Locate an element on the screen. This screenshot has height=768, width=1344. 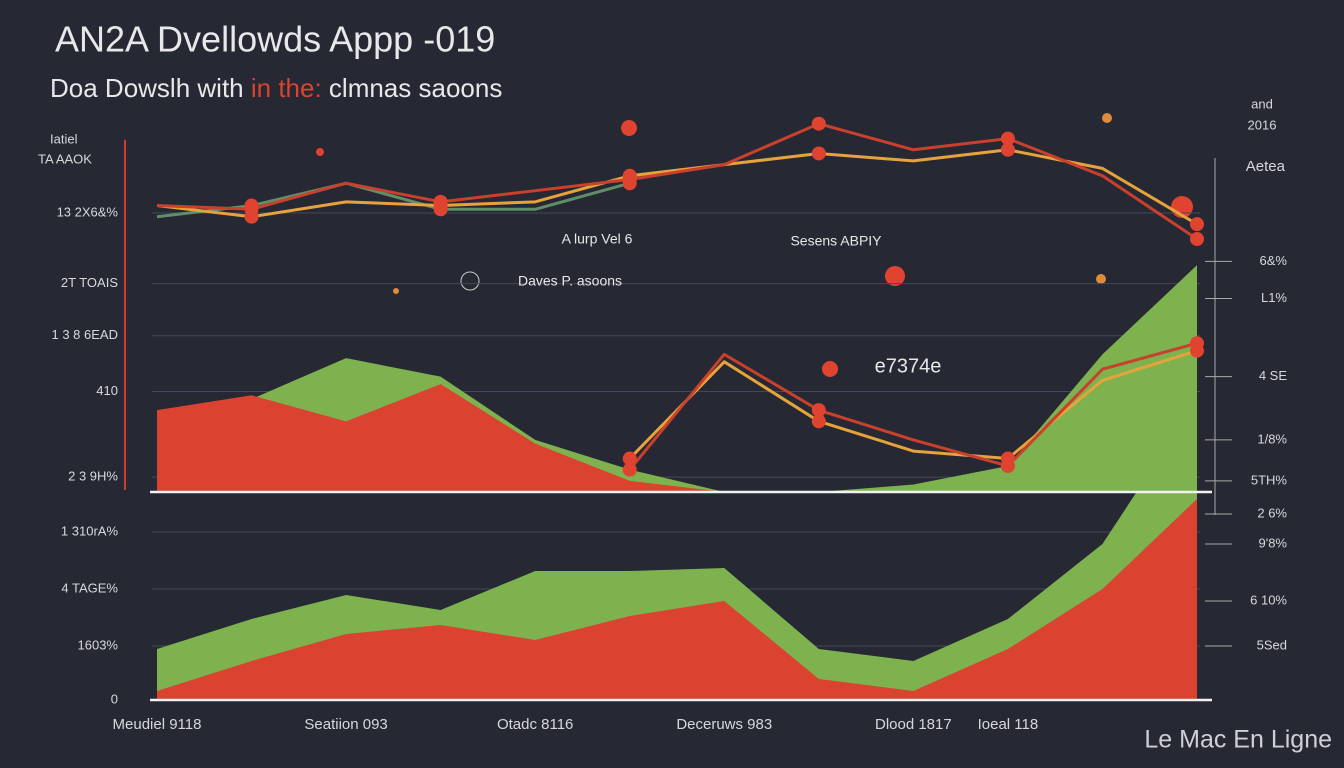
y2-tick-label: L1% is located at coordinates (1274, 297).